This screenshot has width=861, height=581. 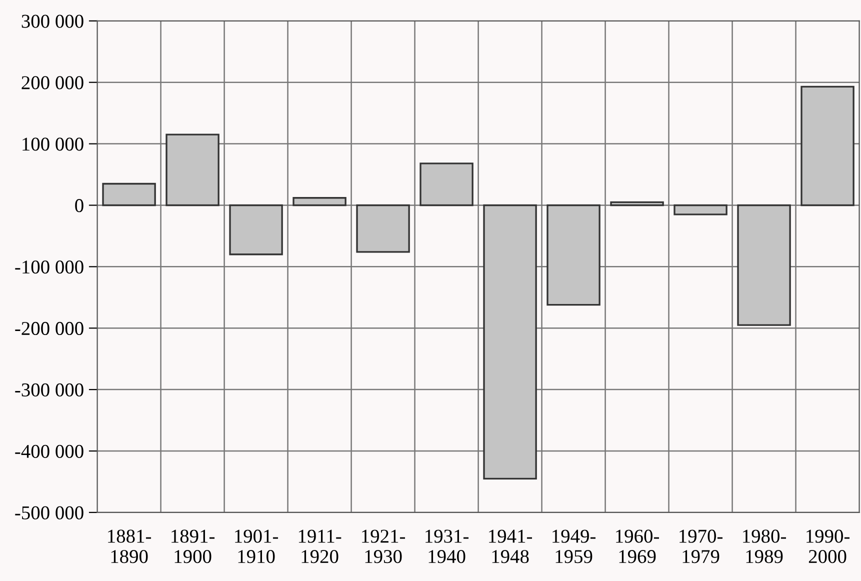 I want to click on x-tick-label: 1980- 1989, so click(x=764, y=547).